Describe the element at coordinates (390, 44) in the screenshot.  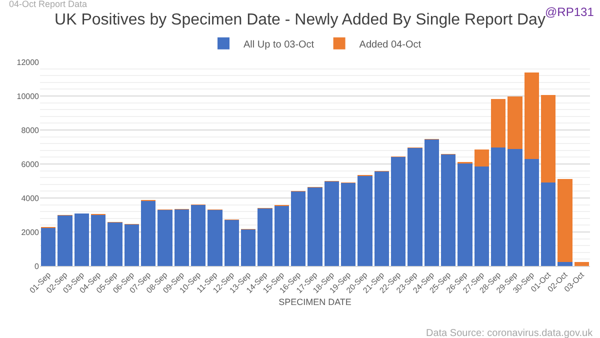
I see `legend-label: Added 04-Oct` at that location.